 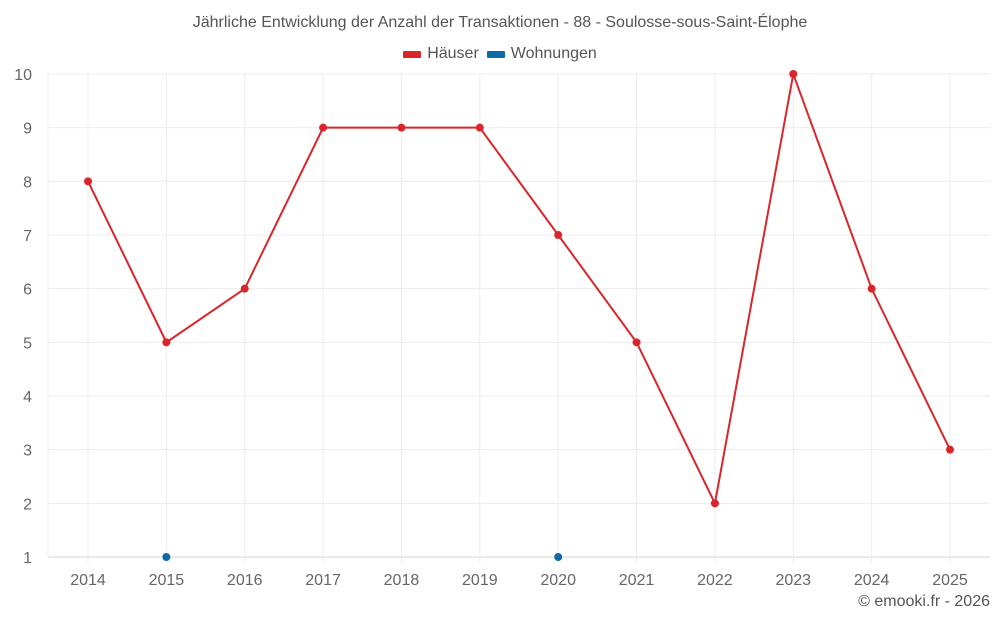 What do you see at coordinates (553, 53) in the screenshot?
I see `legend-label-wohnungen: Wohnungen` at bounding box center [553, 53].